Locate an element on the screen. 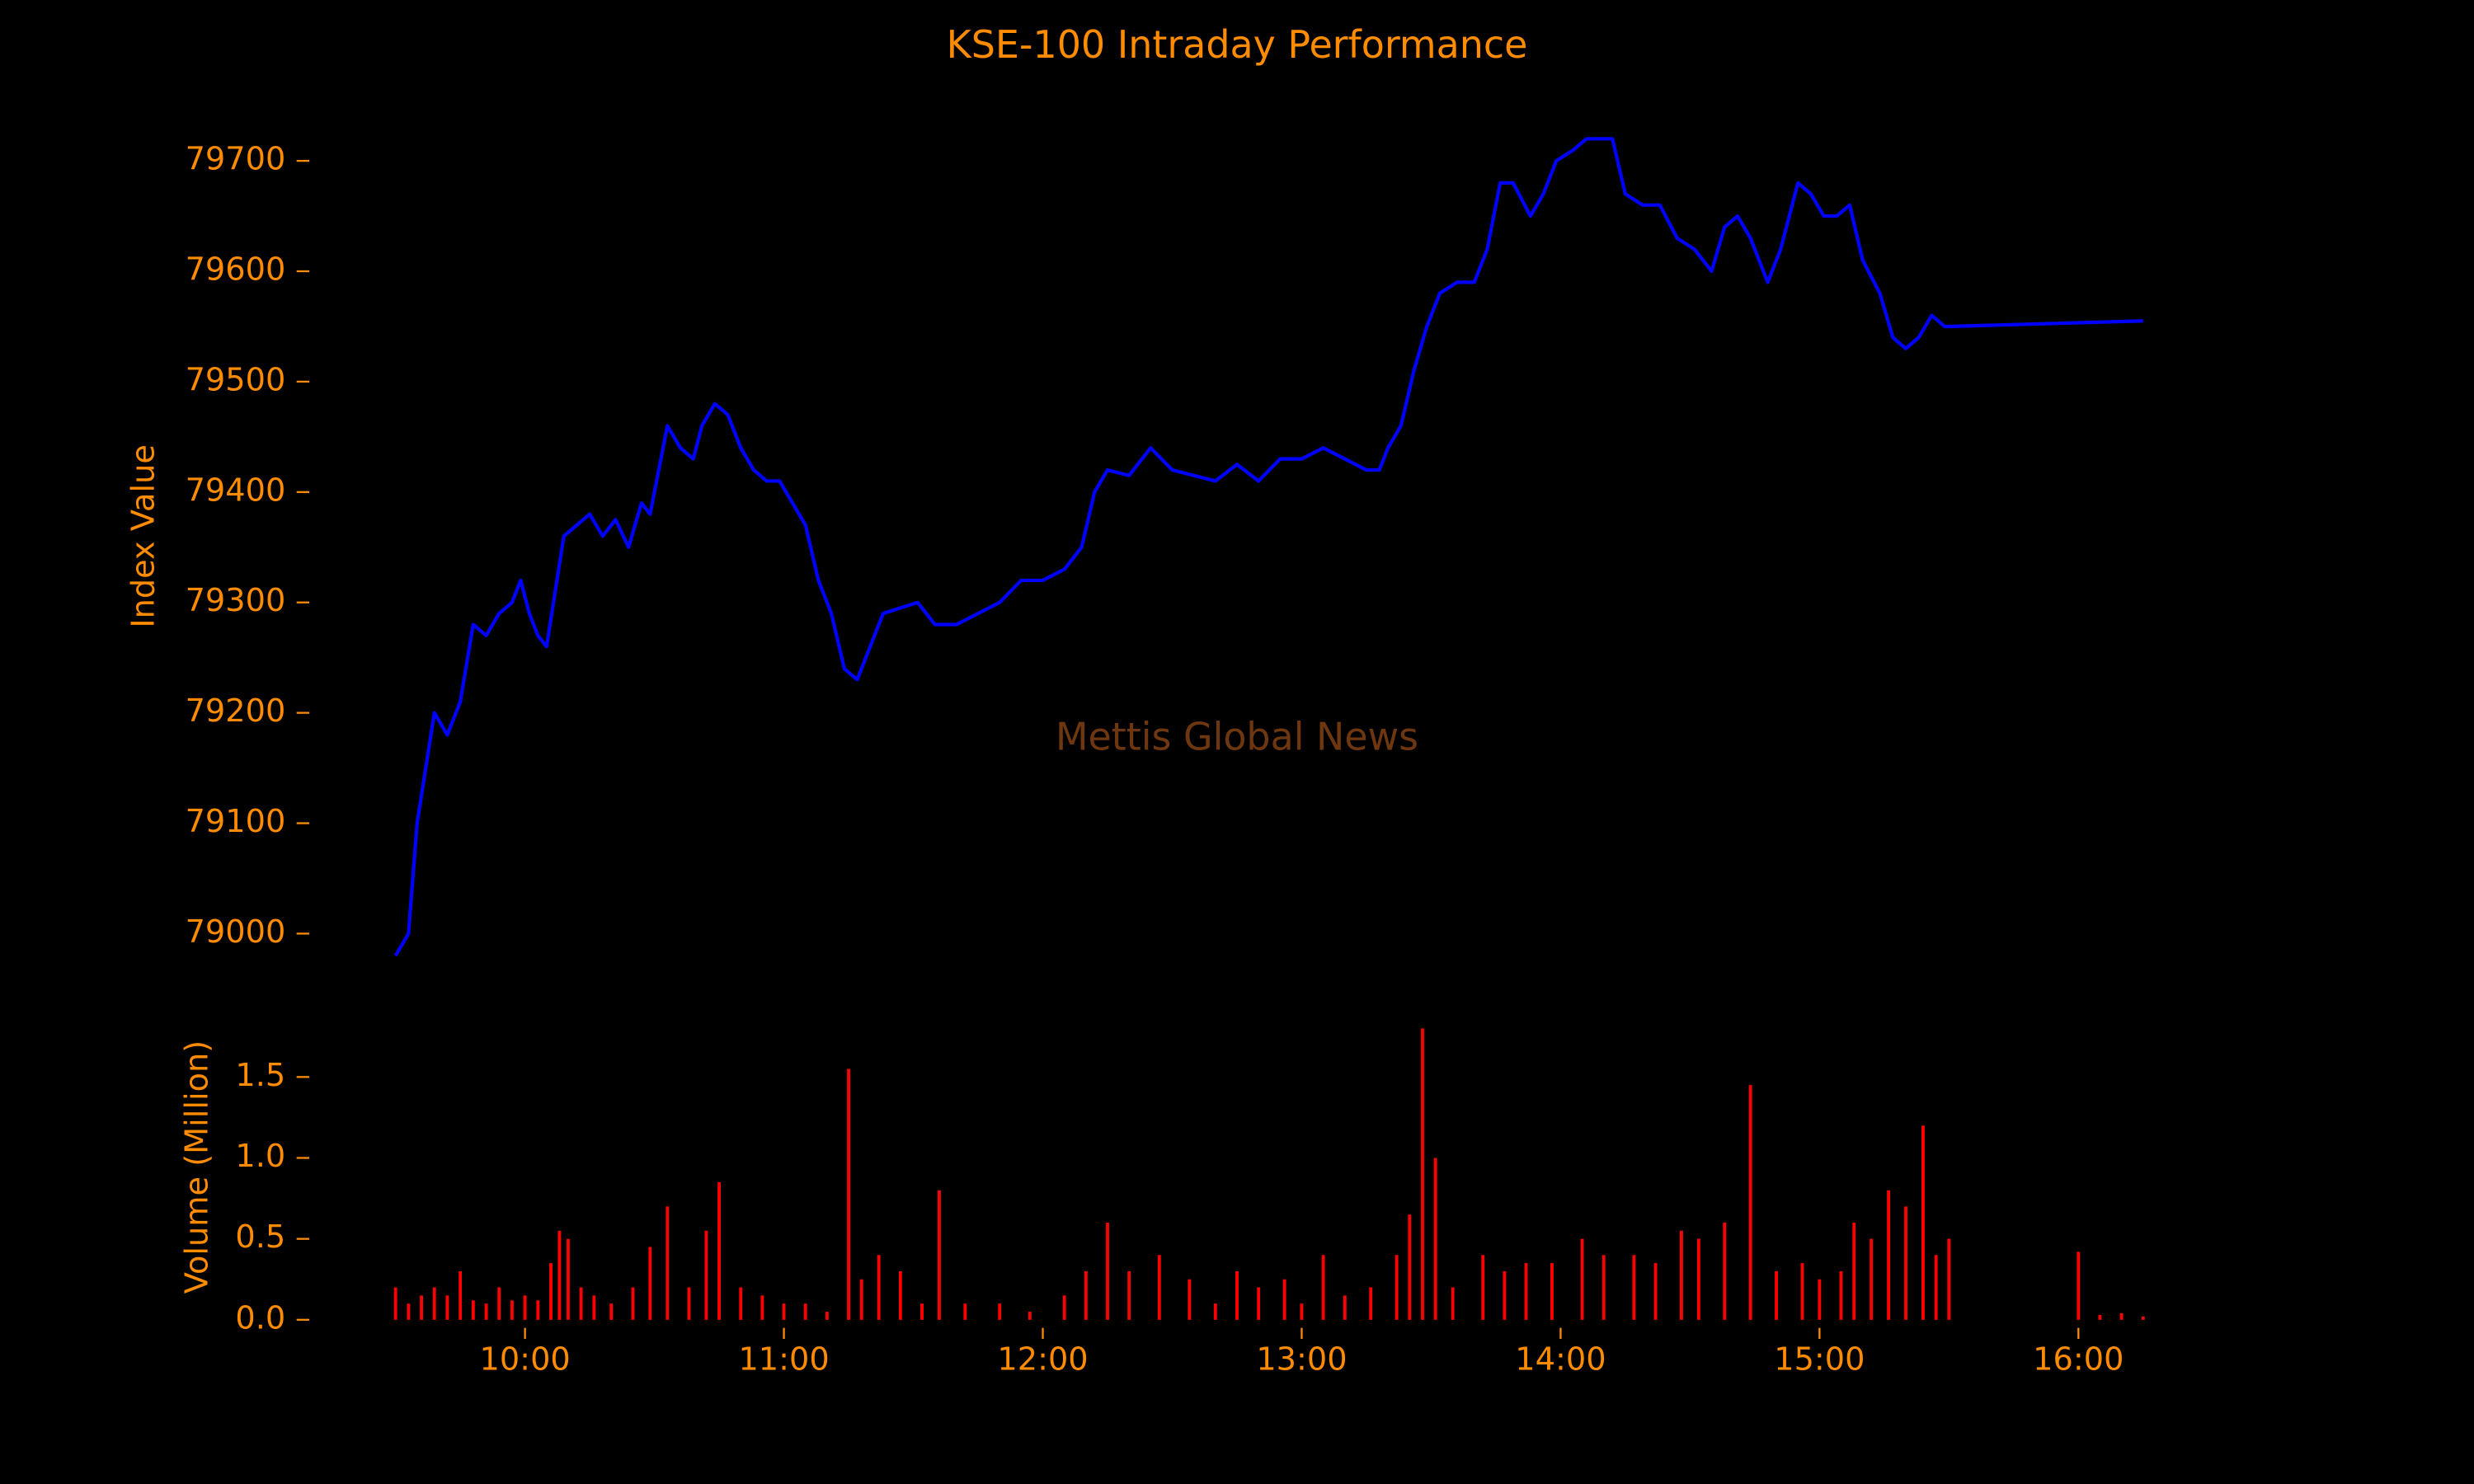 Image resolution: width=2474 pixels, height=1484 pixels. x-tick-label: 10:00 is located at coordinates (524, 1359).